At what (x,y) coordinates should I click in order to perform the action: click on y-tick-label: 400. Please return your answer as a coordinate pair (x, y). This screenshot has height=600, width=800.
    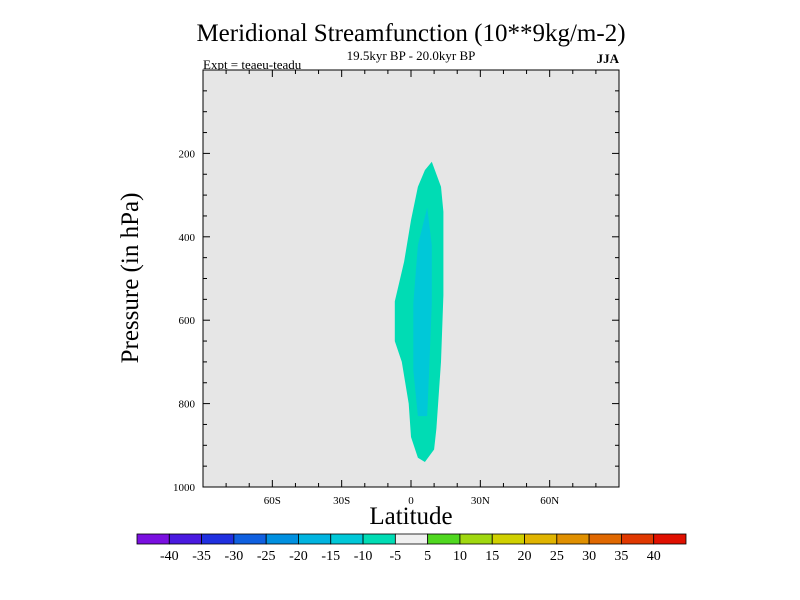
    Looking at the image, I should click on (187, 238).